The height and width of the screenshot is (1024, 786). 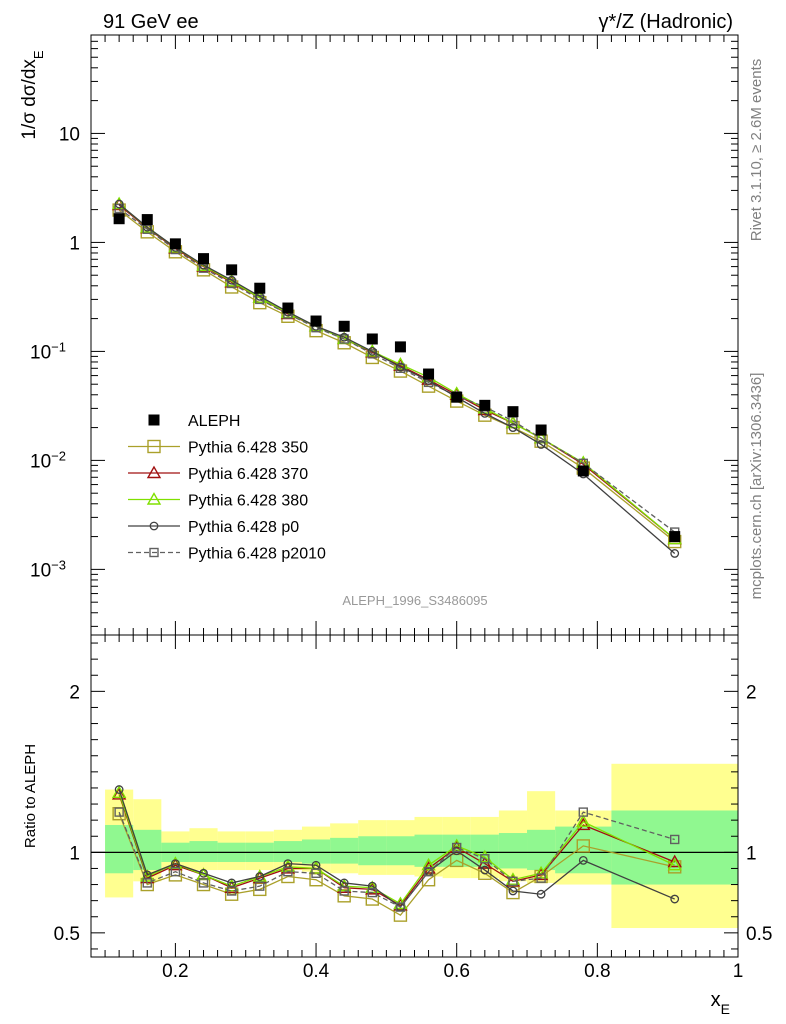 What do you see at coordinates (74, 853) in the screenshot?
I see `ratio-y-tick-label: 1` at bounding box center [74, 853].